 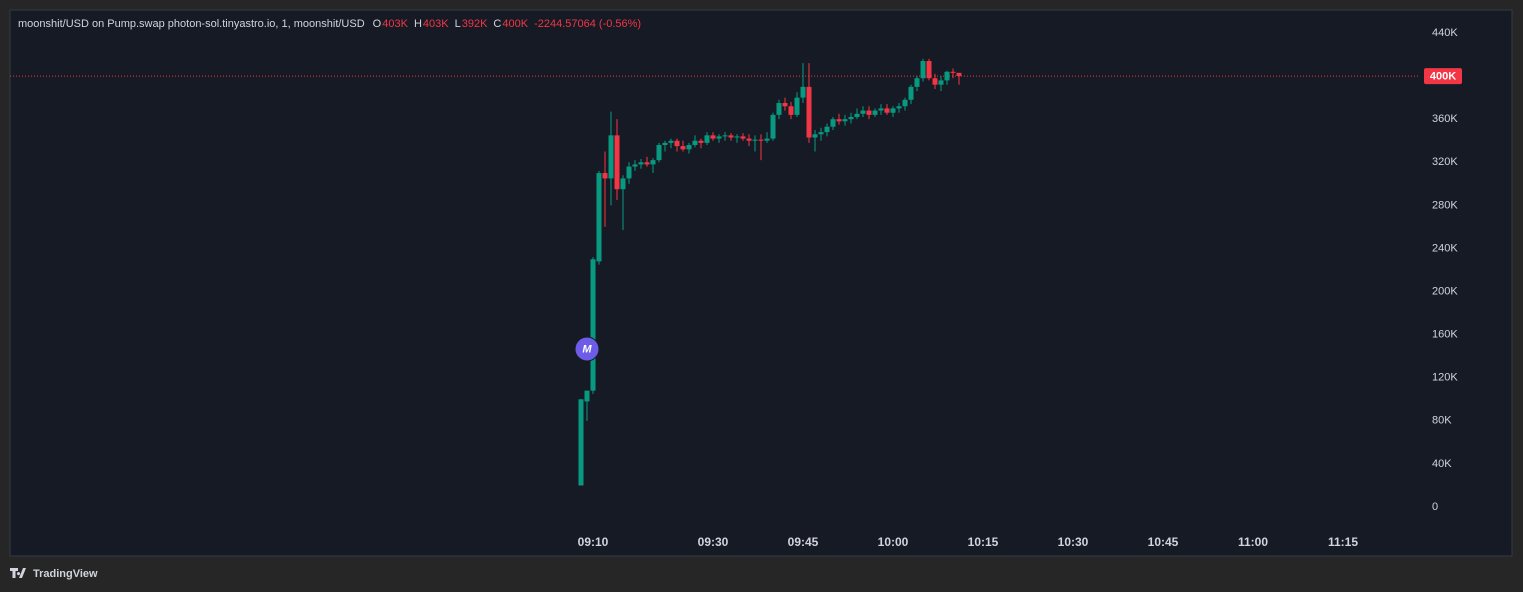 I want to click on x-tick-label: 10:00, so click(x=893, y=542).